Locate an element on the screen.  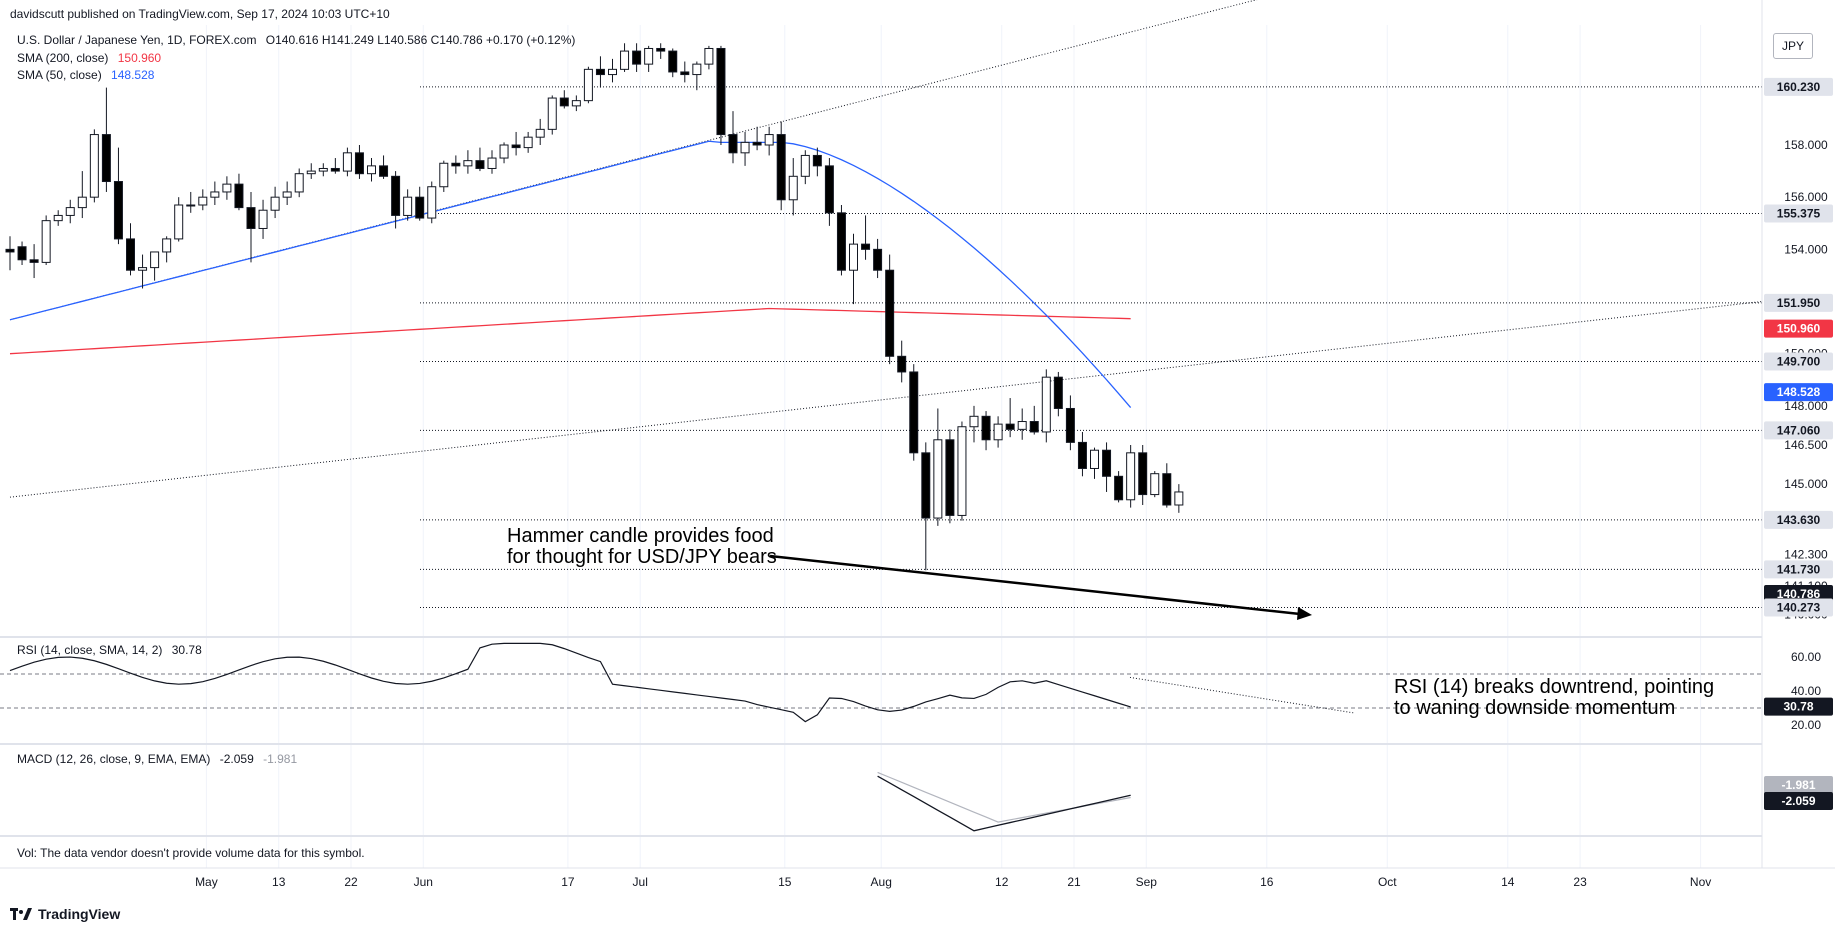
macd-value-box is located at coordinates (1798, 785).